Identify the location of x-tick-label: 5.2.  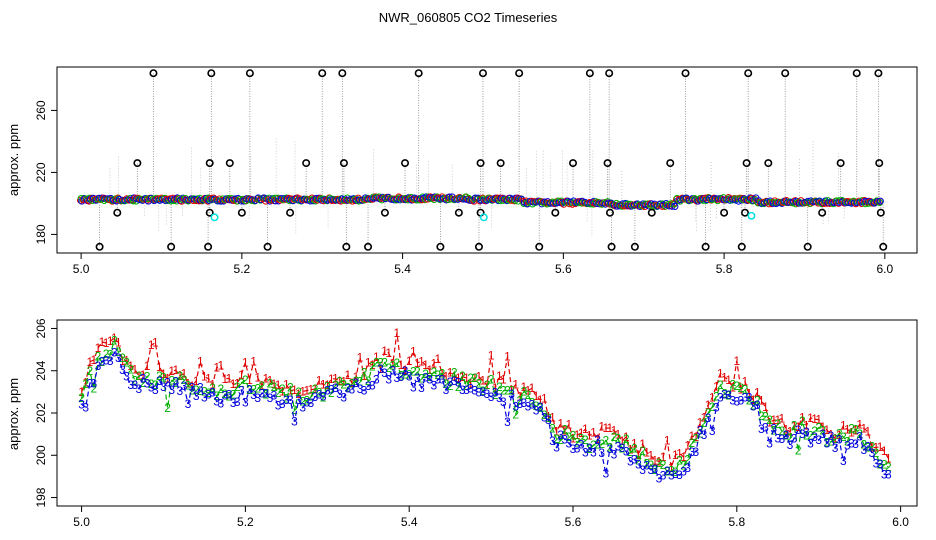
(242, 269).